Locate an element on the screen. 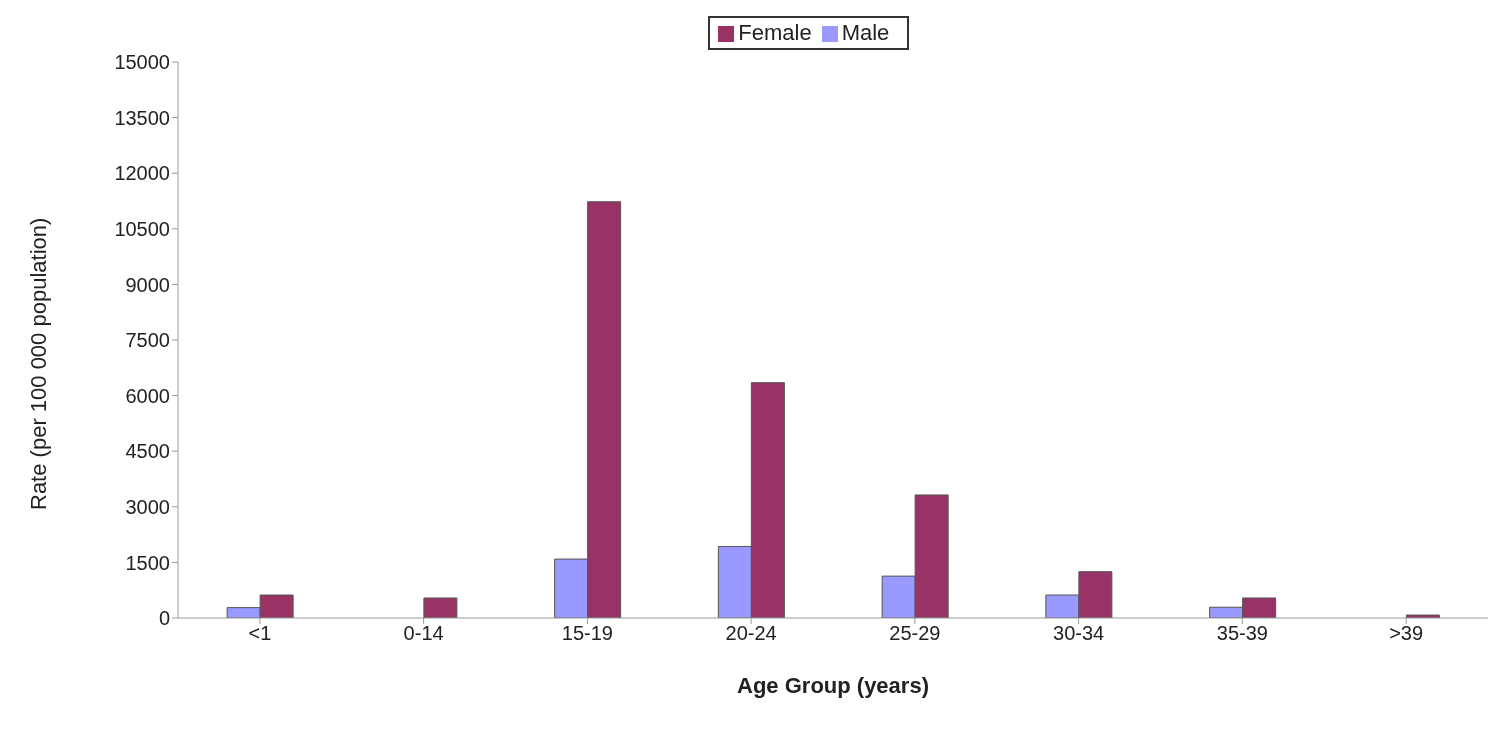 The height and width of the screenshot is (739, 1505). x-tick-label: 30-34 is located at coordinates (1079, 633).